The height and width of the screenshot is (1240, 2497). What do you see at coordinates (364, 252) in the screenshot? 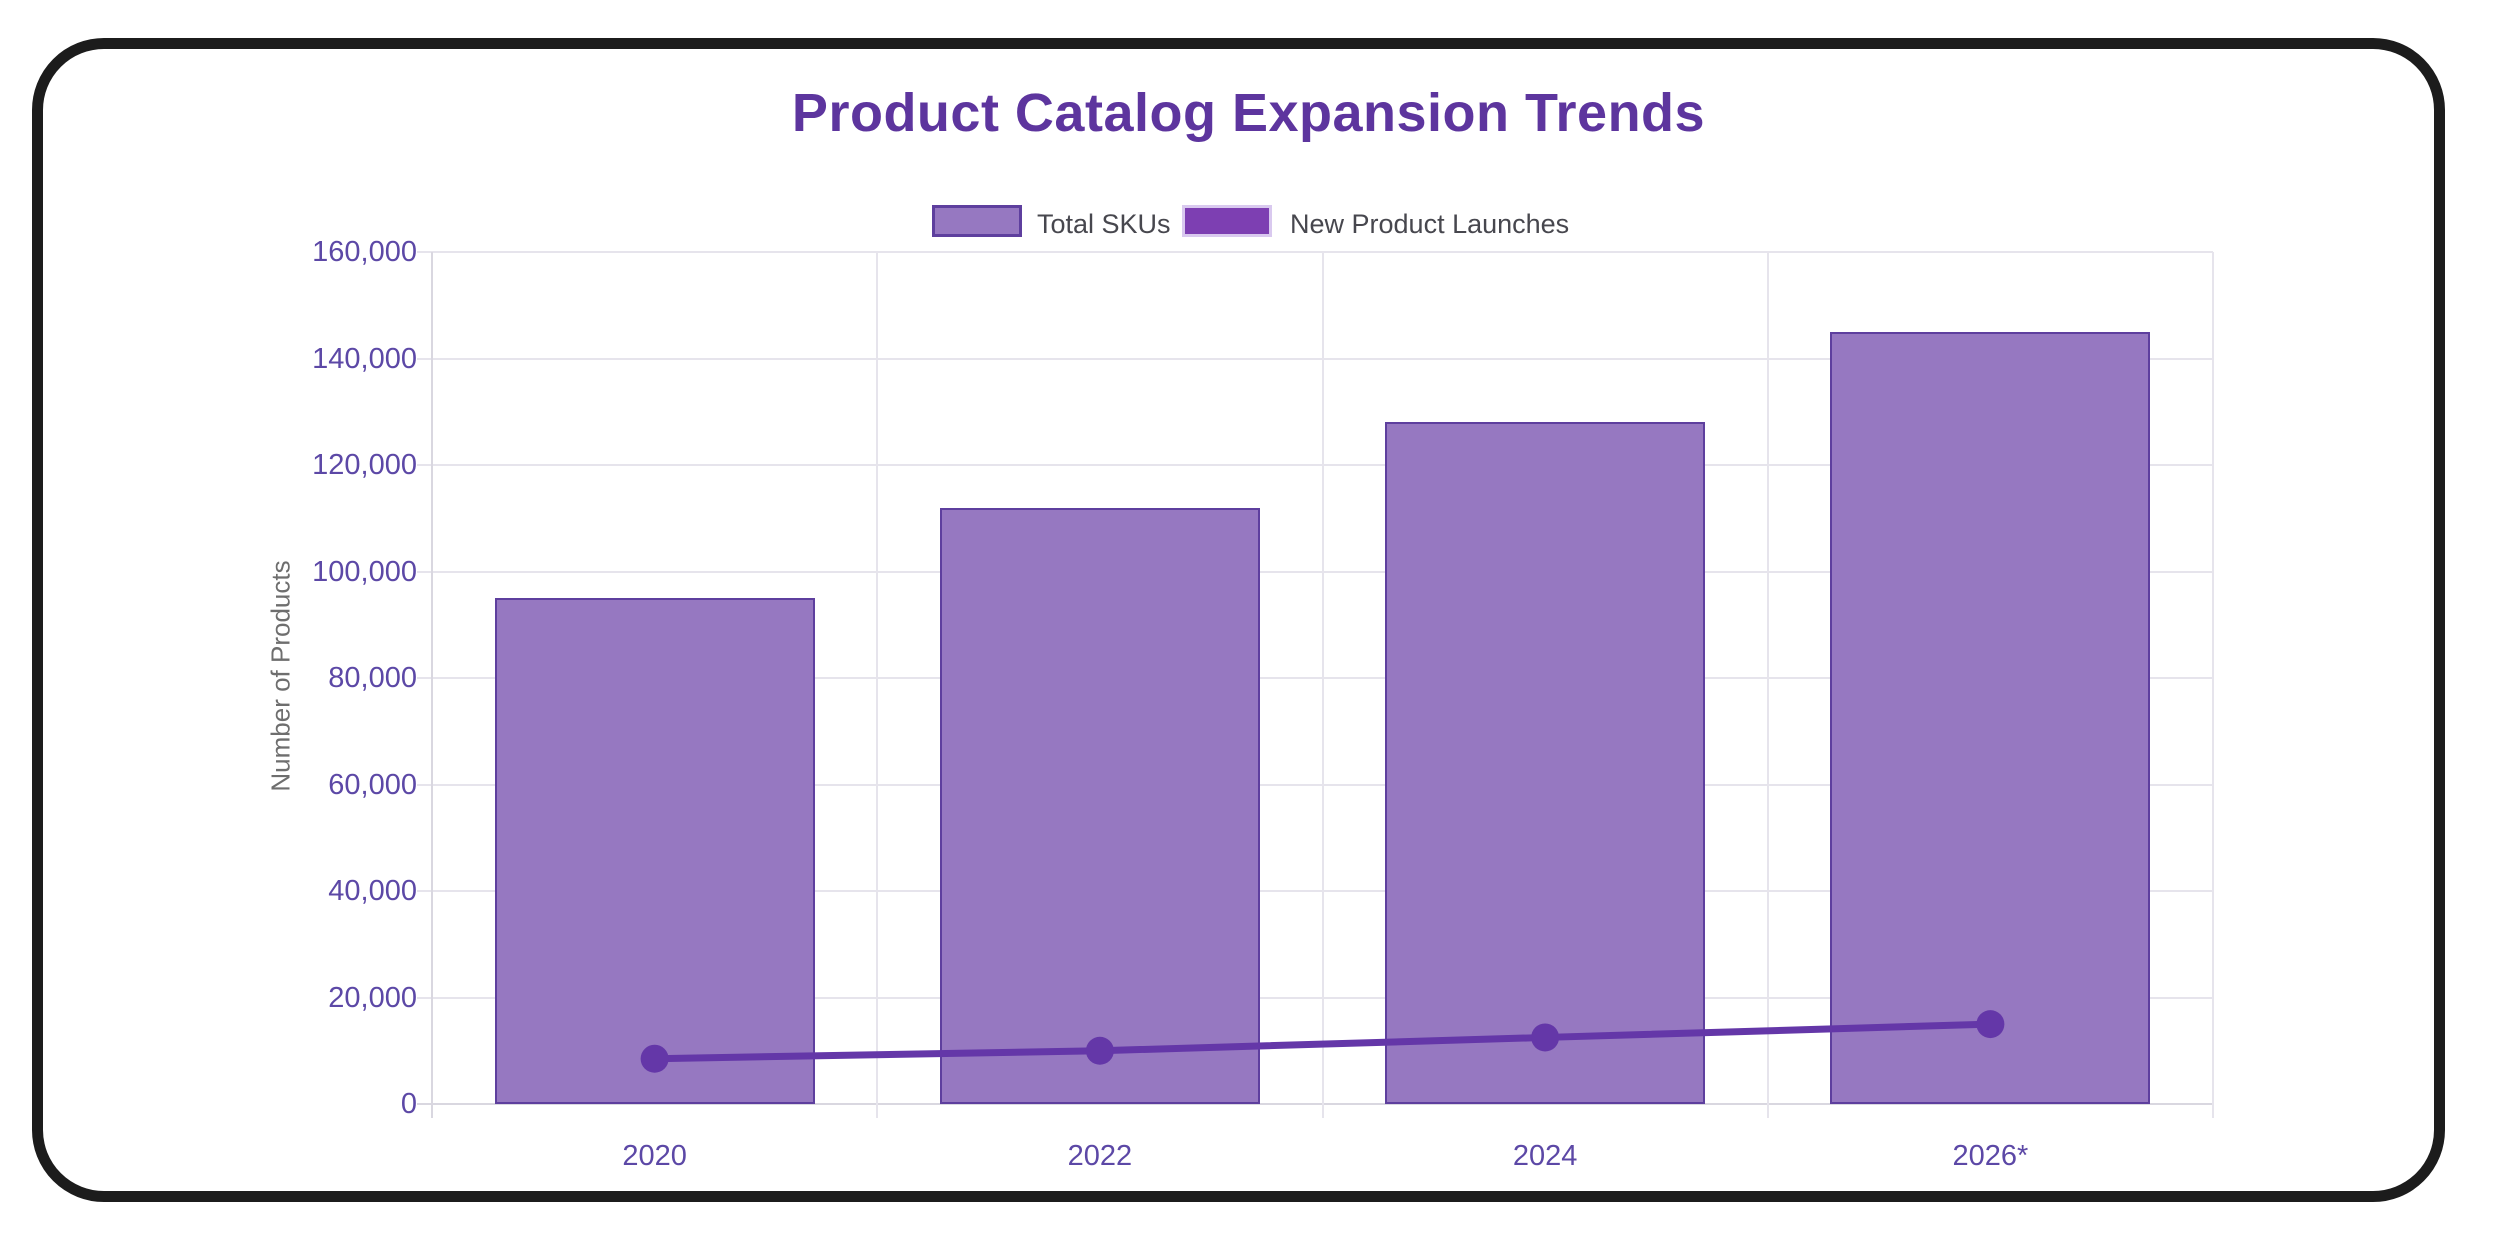
I see `y-tick-label: 160,000` at bounding box center [364, 252].